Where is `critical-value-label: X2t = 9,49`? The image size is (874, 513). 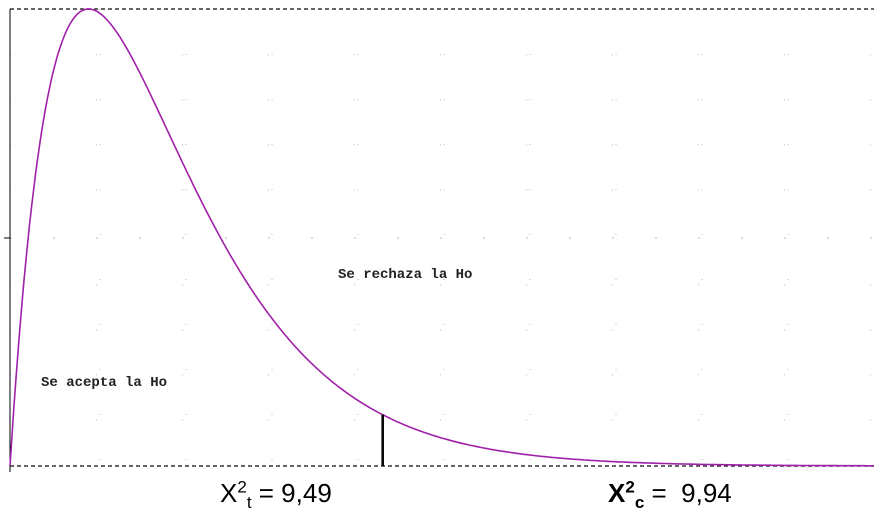
critical-value-label: X2t = 9,49 is located at coordinates (276, 495).